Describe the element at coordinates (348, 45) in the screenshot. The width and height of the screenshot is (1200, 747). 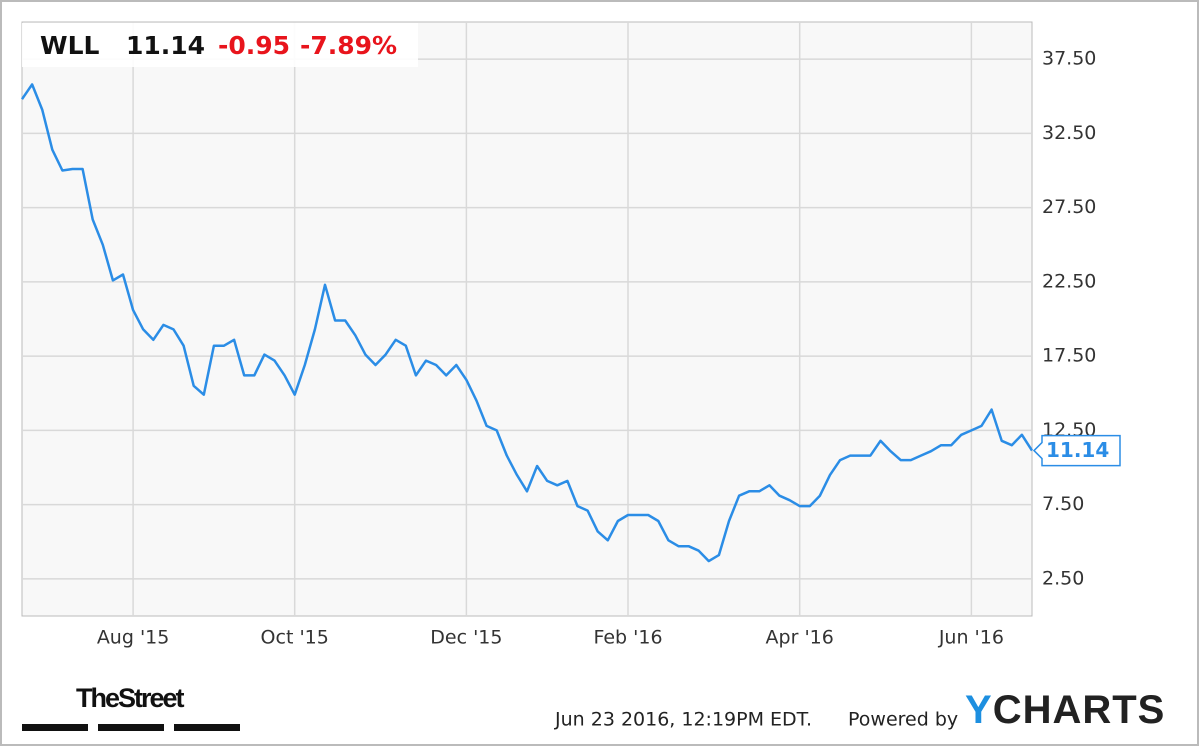
I see `change-percent: -7.89%` at that location.